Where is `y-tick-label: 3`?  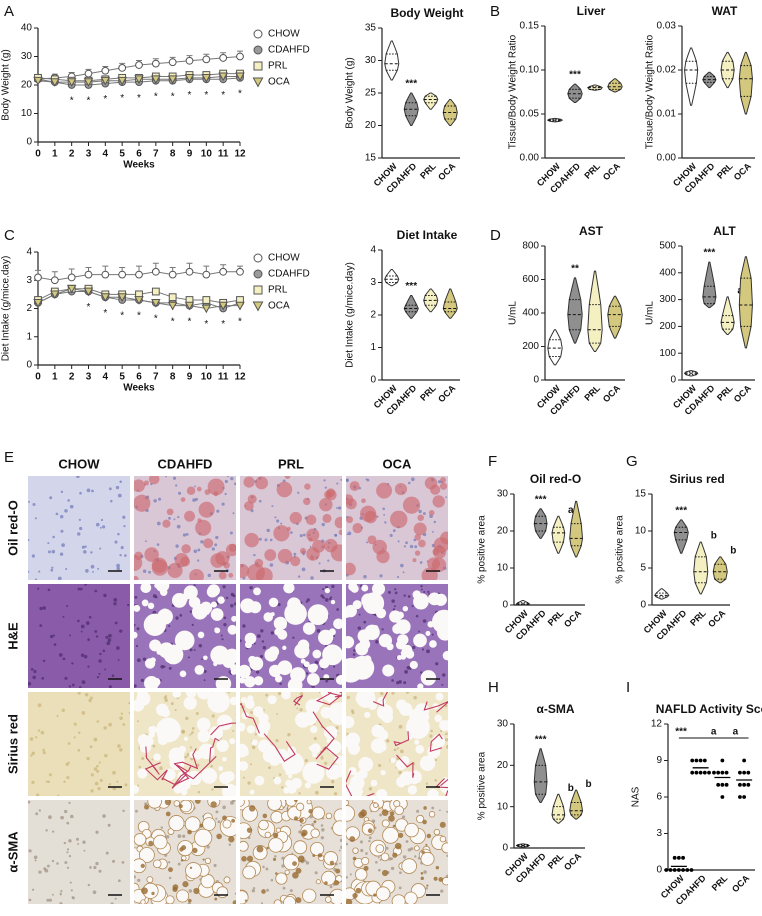 y-tick-label: 3 is located at coordinates (373, 282).